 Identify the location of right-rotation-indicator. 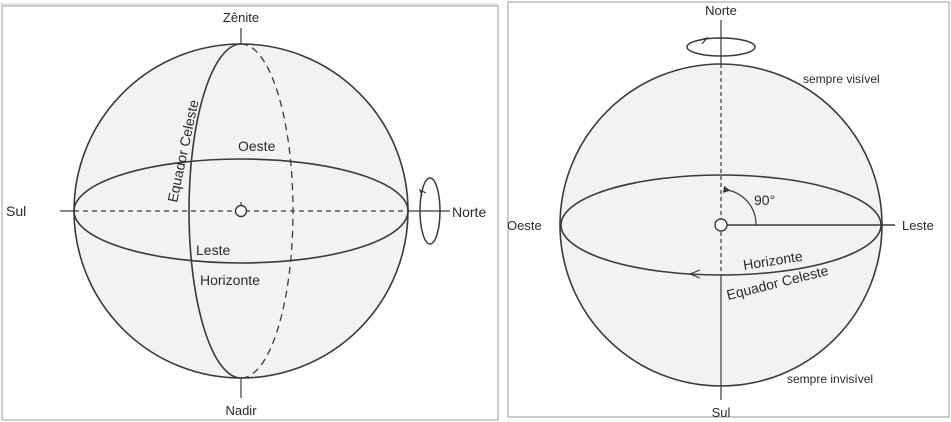
(721, 47).